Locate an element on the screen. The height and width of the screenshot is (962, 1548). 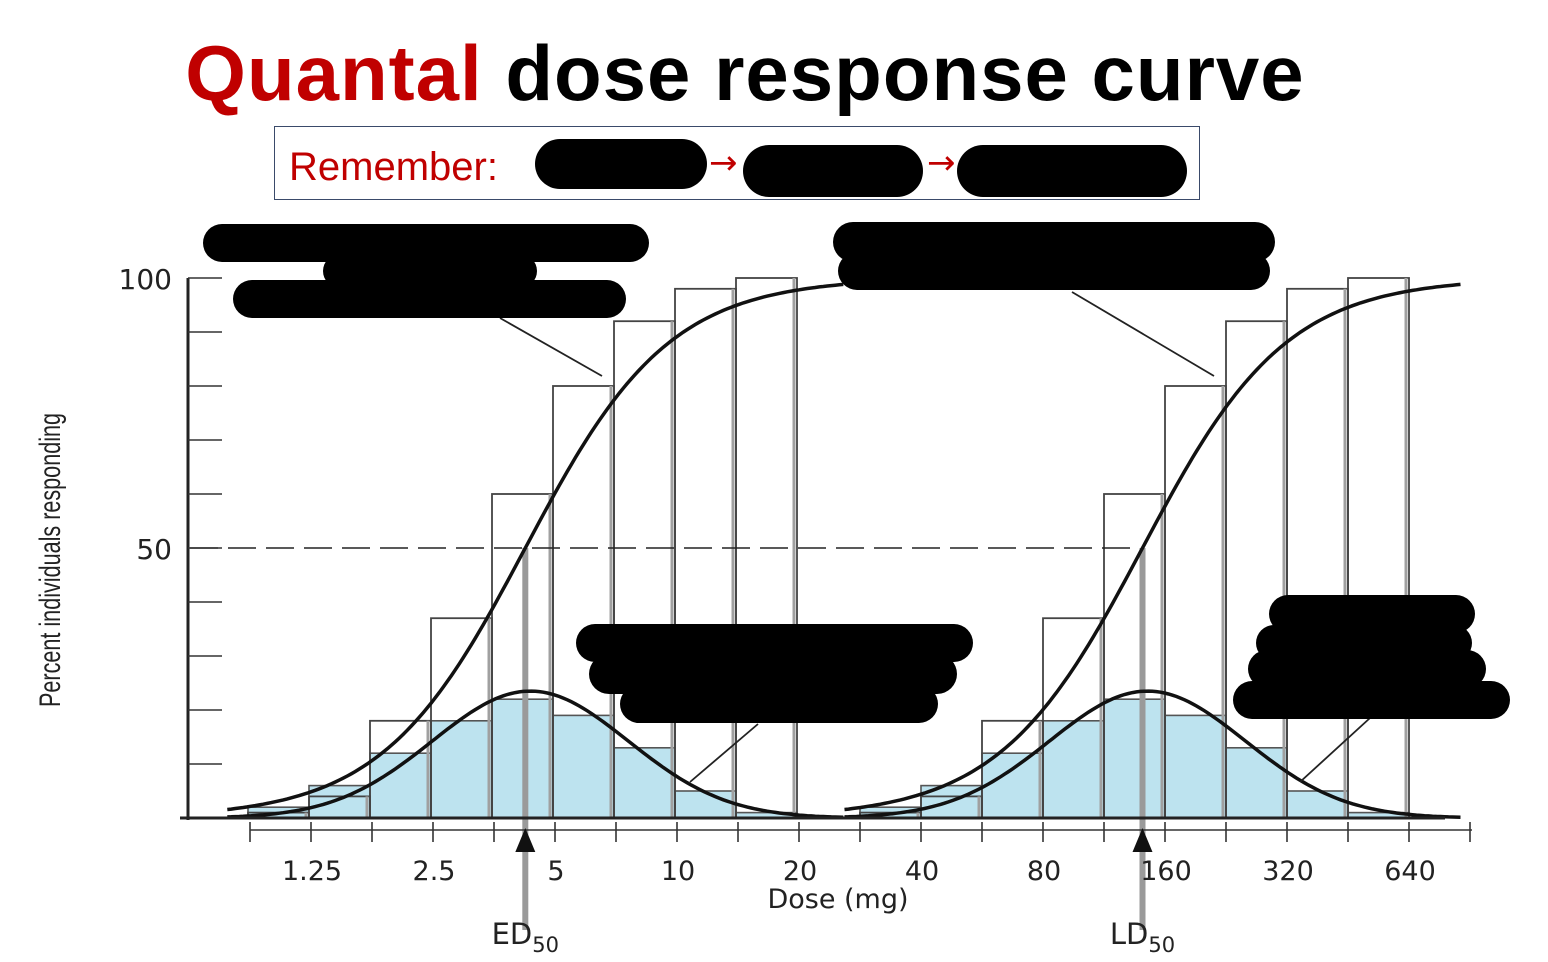
x-tick-label: 5 is located at coordinates (555, 871).